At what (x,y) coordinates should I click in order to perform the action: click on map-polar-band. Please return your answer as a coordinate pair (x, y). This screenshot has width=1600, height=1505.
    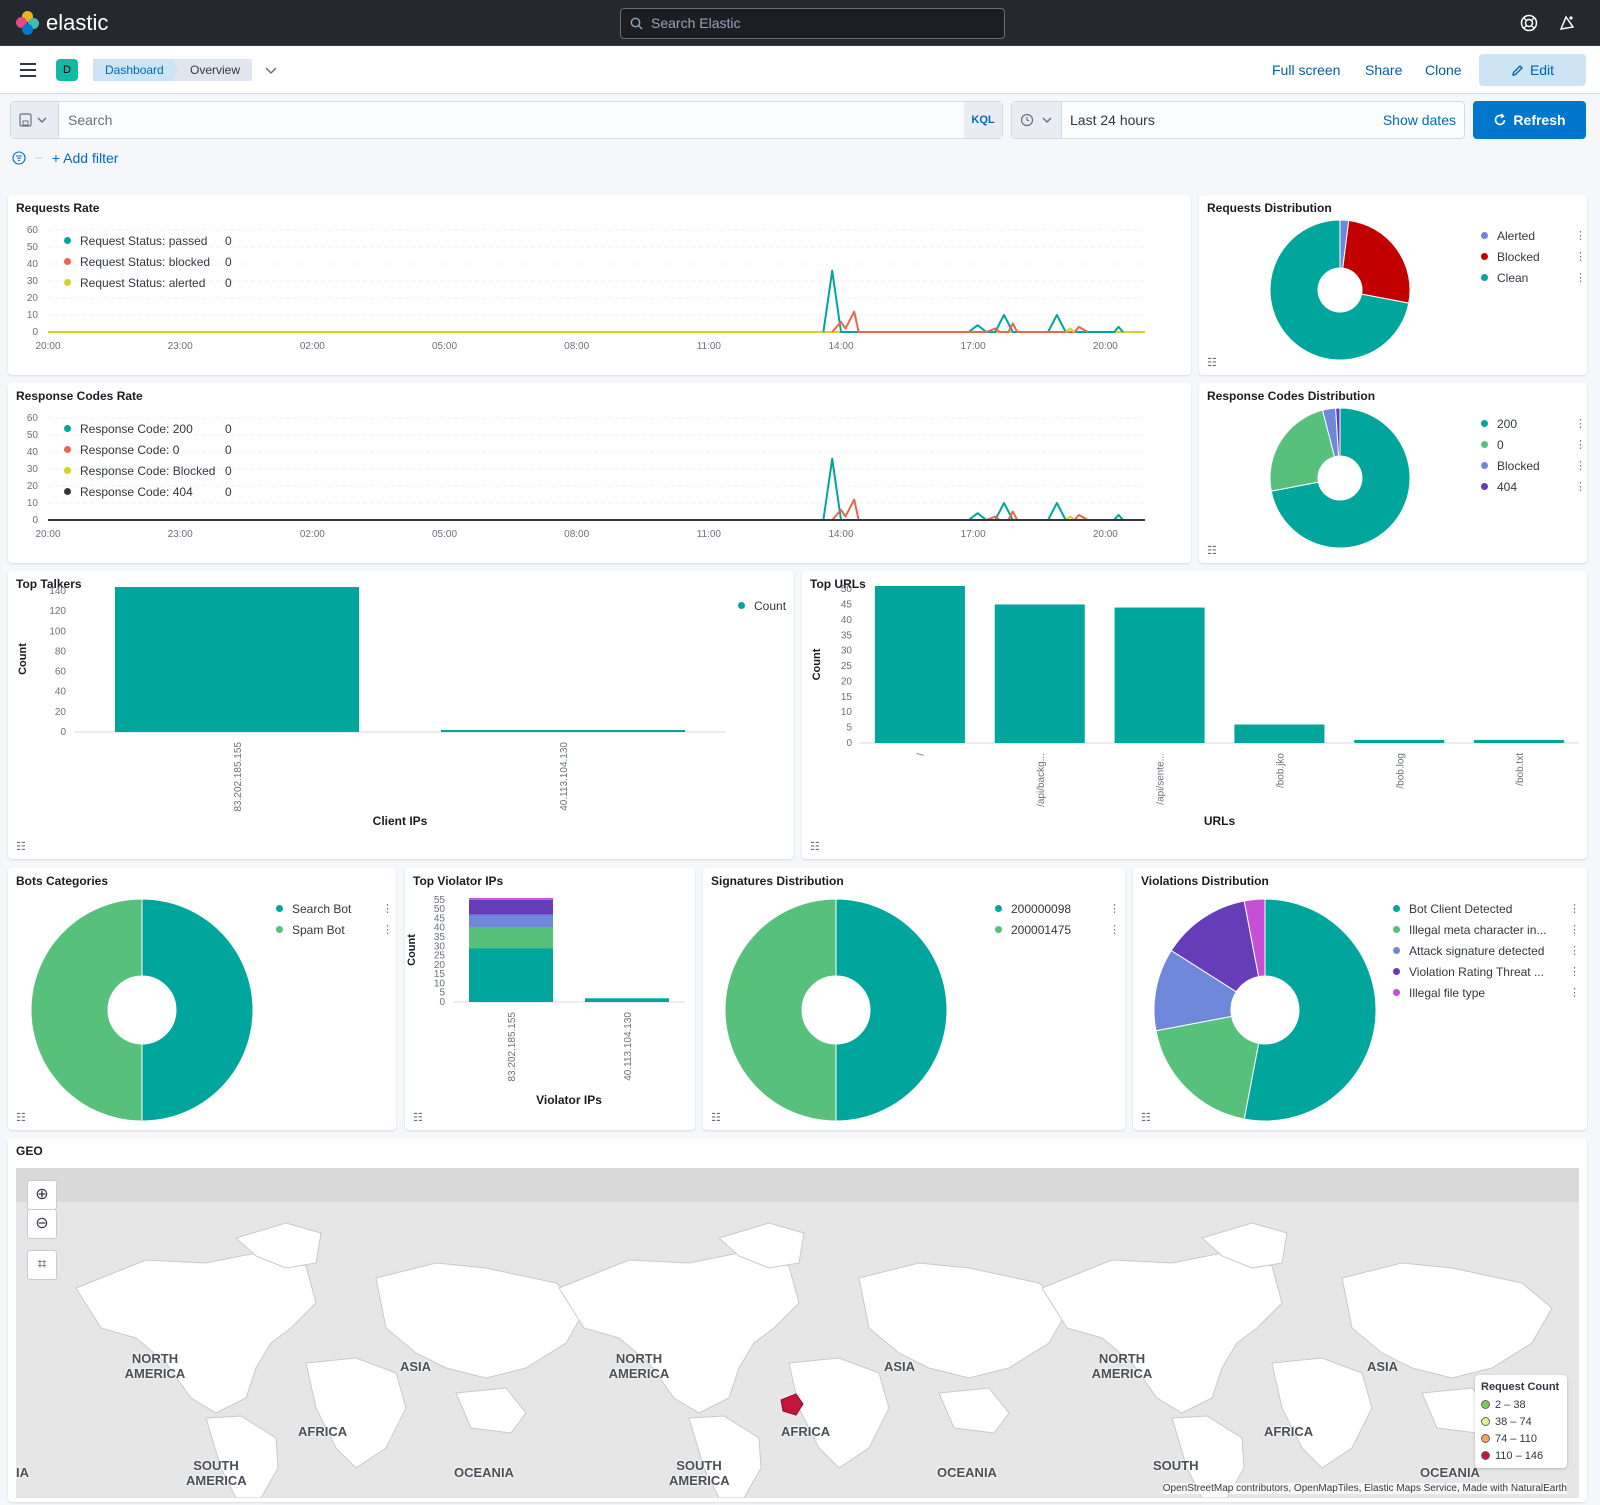
    Looking at the image, I should click on (797, 1185).